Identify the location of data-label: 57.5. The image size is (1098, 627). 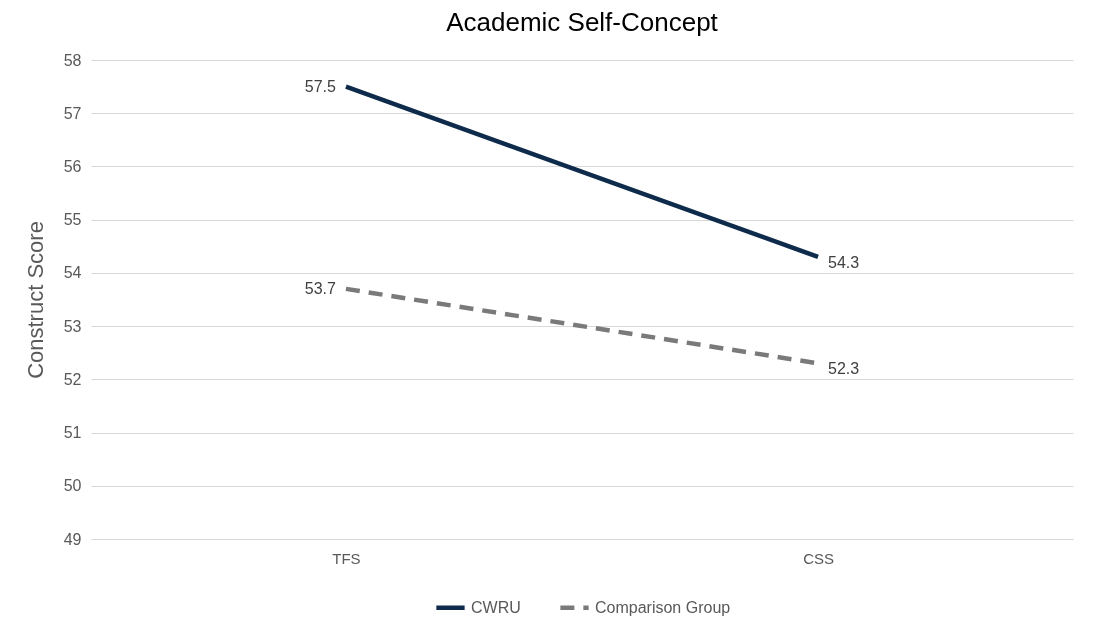
(320, 86).